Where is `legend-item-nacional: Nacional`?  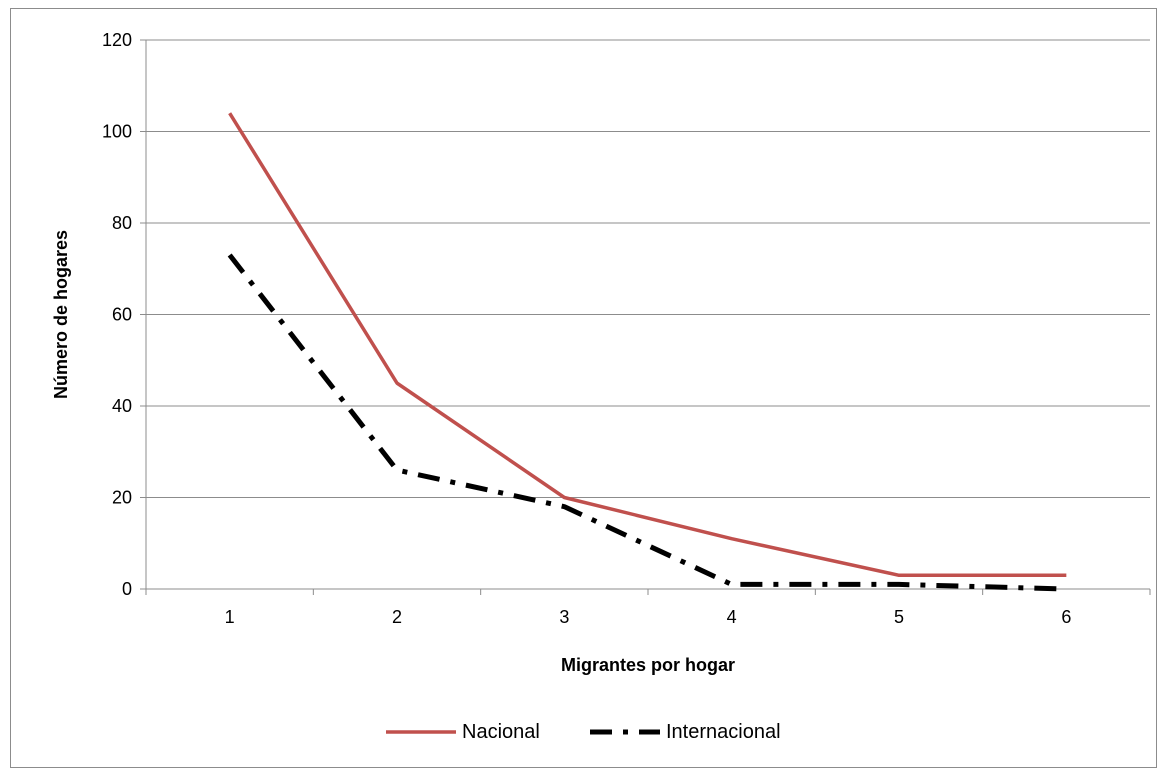
legend-item-nacional: Nacional is located at coordinates (463, 732).